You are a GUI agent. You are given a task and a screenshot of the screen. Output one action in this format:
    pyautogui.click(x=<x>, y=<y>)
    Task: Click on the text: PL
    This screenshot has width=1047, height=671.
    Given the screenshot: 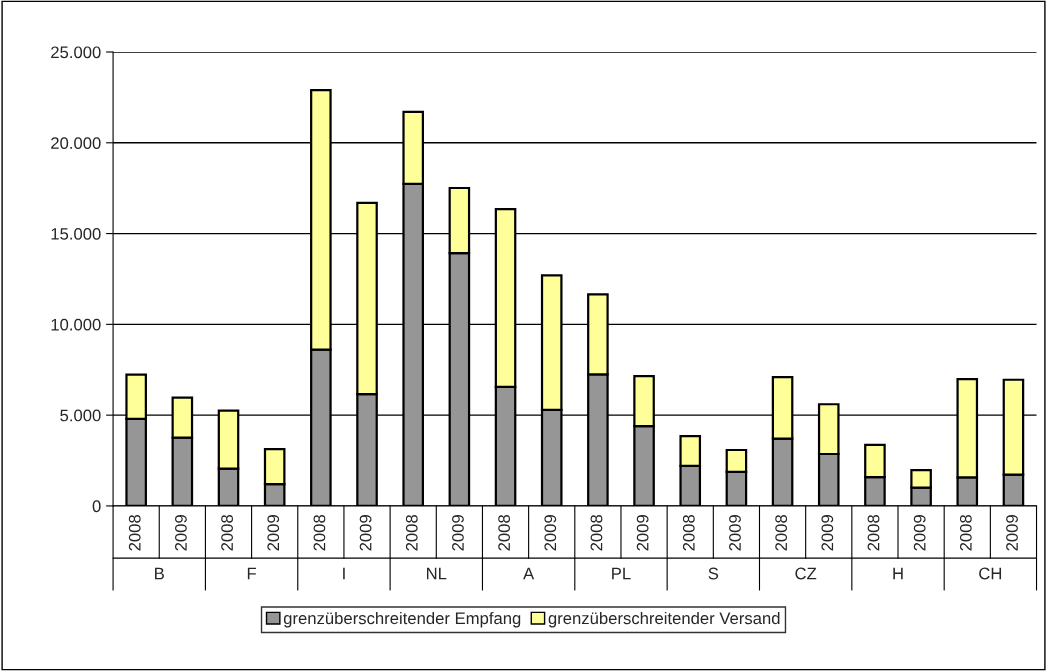 What is the action you would take?
    pyautogui.click(x=621, y=573)
    